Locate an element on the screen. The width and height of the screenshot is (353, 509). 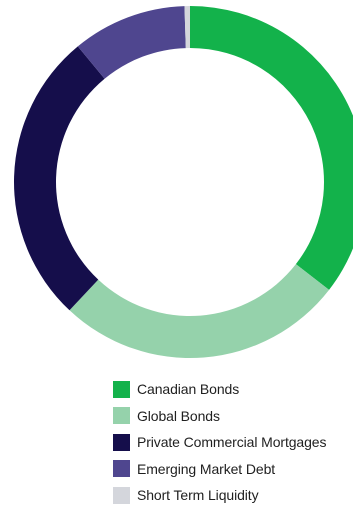
donut-slice-emerging-market-debt is located at coordinates (131, 42).